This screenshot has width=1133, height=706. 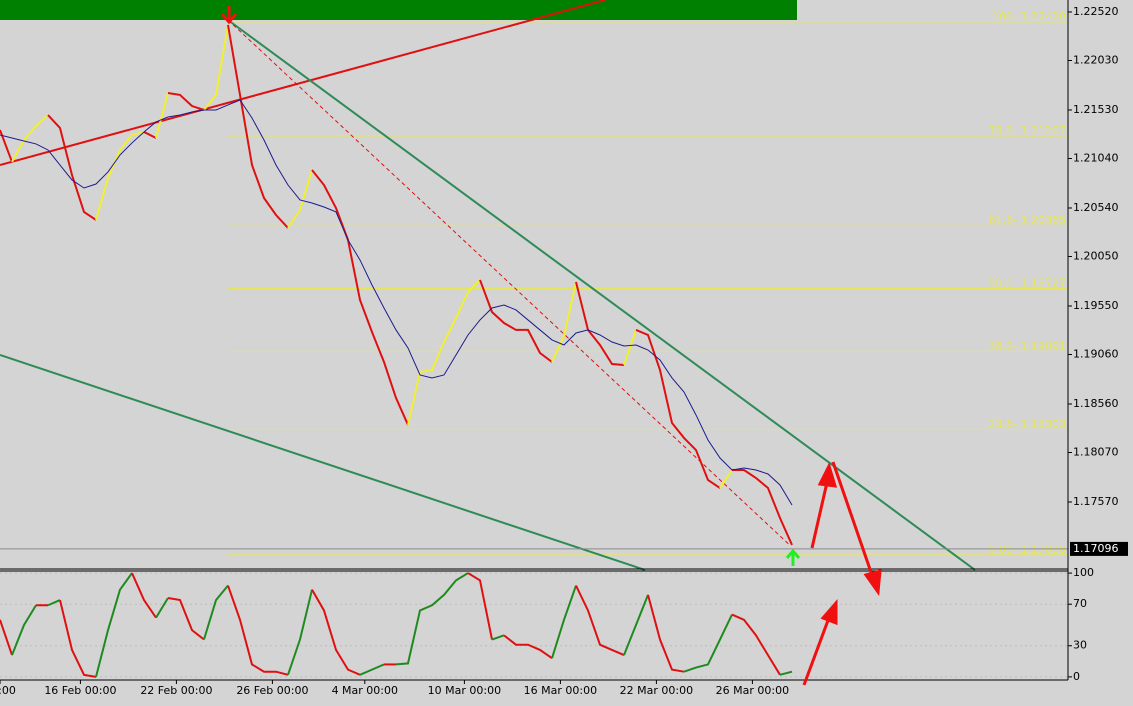 I want to click on x-tick-label: 22 Feb 00:00, so click(x=176, y=690).